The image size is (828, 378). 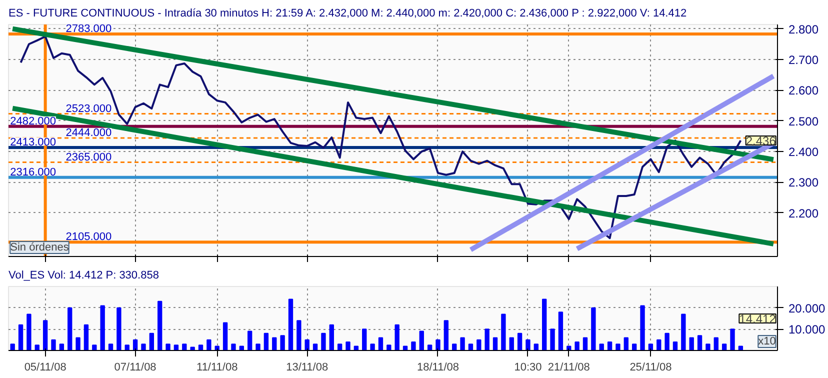 I want to click on y-tick-label: 2.500, so click(x=803, y=121).